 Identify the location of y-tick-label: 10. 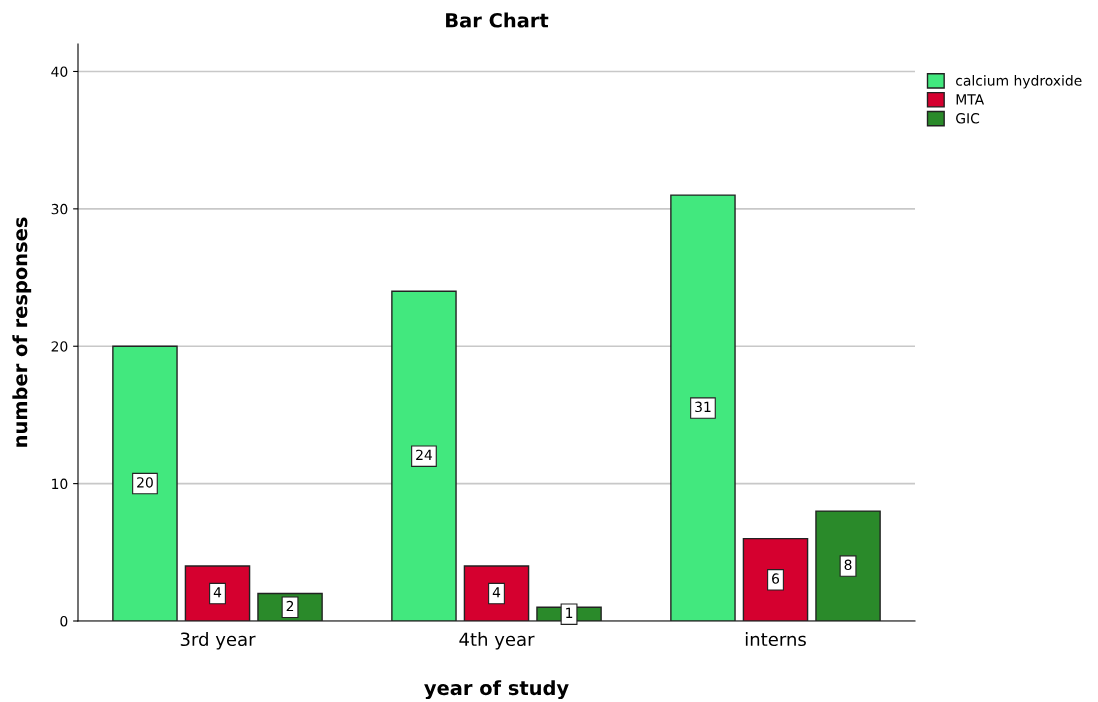
(60, 484).